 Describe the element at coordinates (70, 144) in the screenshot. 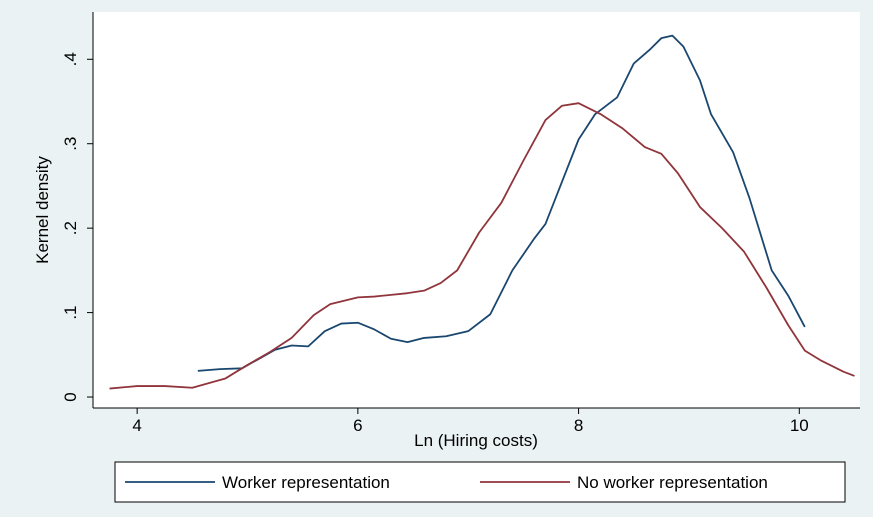

I see `y-tick-label: .3` at that location.